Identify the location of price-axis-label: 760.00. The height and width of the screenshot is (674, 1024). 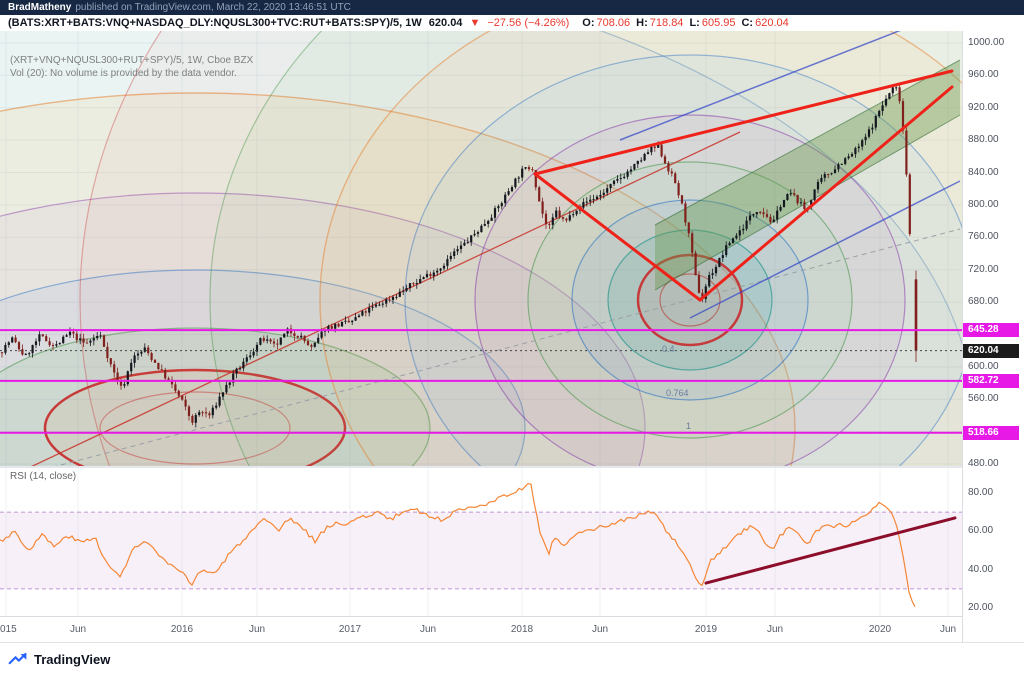
(983, 237).